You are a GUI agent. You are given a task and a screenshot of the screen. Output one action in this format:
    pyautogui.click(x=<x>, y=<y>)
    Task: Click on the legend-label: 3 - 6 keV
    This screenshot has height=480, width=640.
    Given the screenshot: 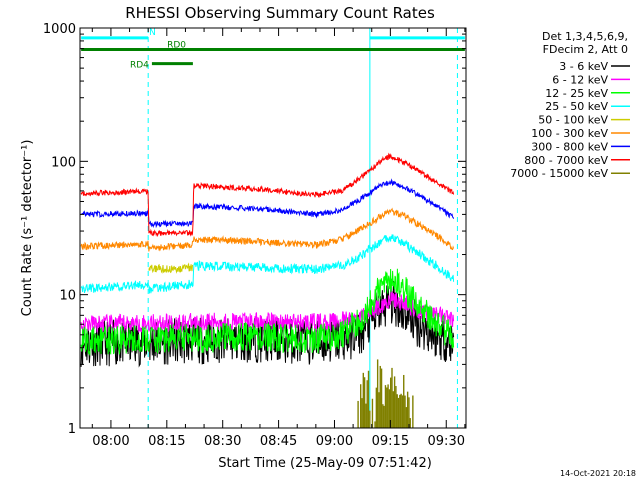 What is the action you would take?
    pyautogui.click(x=583, y=66)
    